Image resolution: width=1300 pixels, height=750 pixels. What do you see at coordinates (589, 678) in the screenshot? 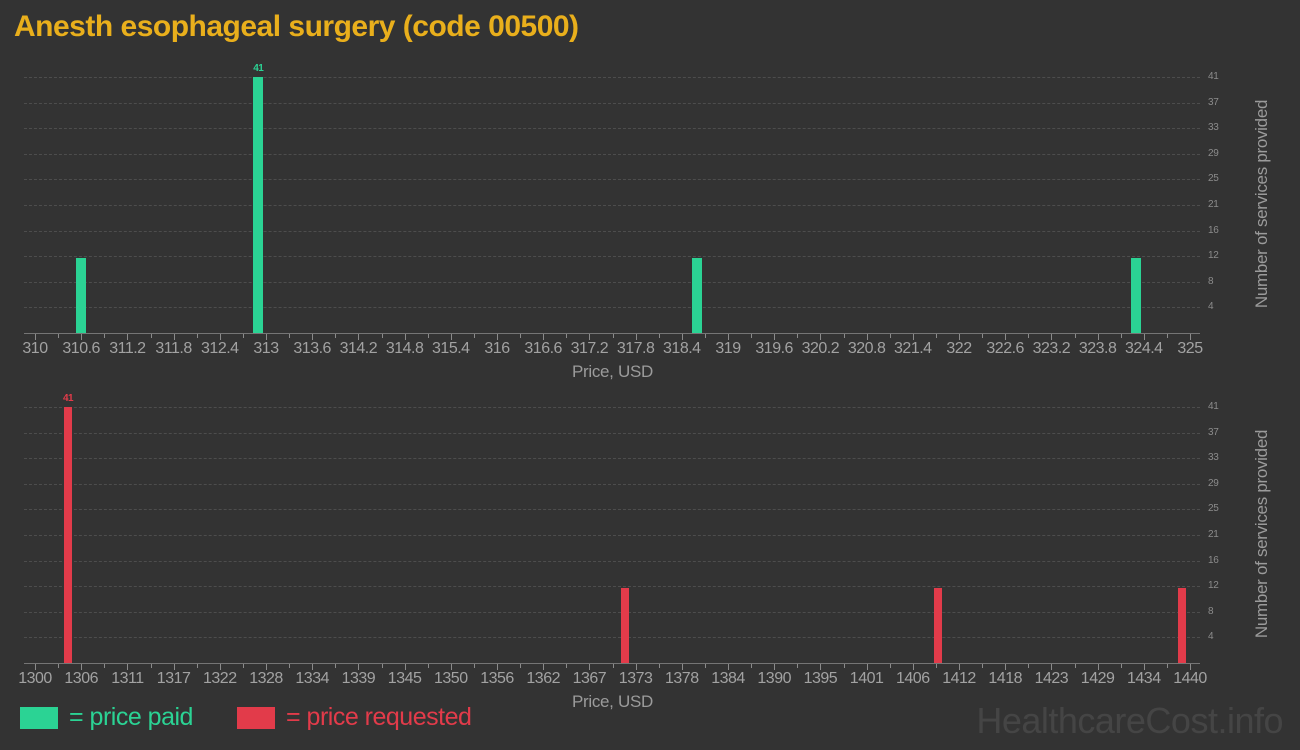
I see `x-tick-label: 1367` at bounding box center [589, 678].